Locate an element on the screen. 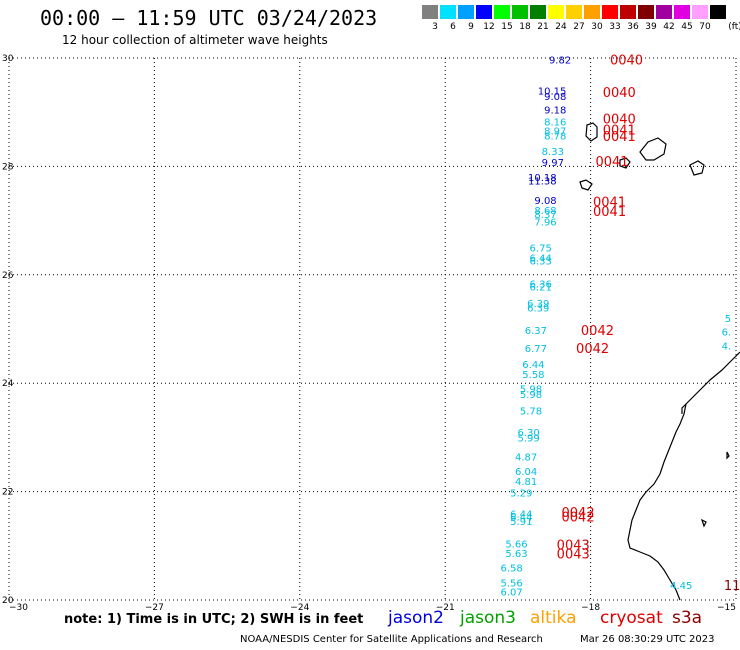  wave-height-value: 9.82 is located at coordinates (560, 61).